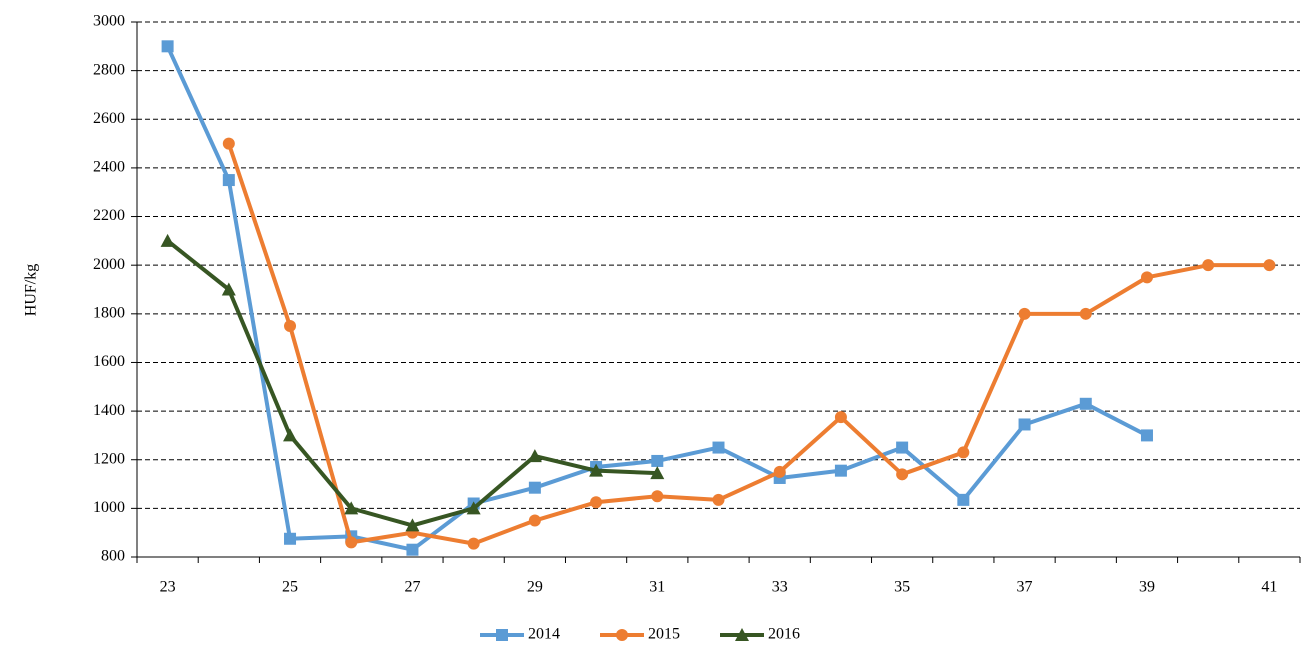 Image resolution: width=1301 pixels, height=649 pixels. What do you see at coordinates (290, 587) in the screenshot?
I see `x-tick-label: 25` at bounding box center [290, 587].